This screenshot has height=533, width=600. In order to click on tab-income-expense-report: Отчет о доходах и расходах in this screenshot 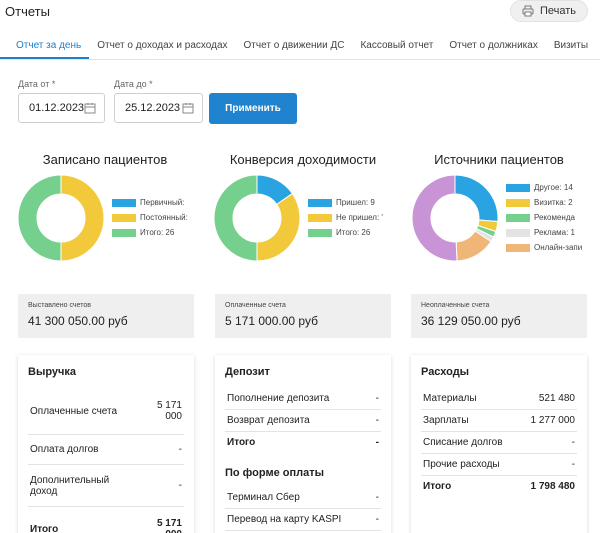, I will do `click(162, 45)`.